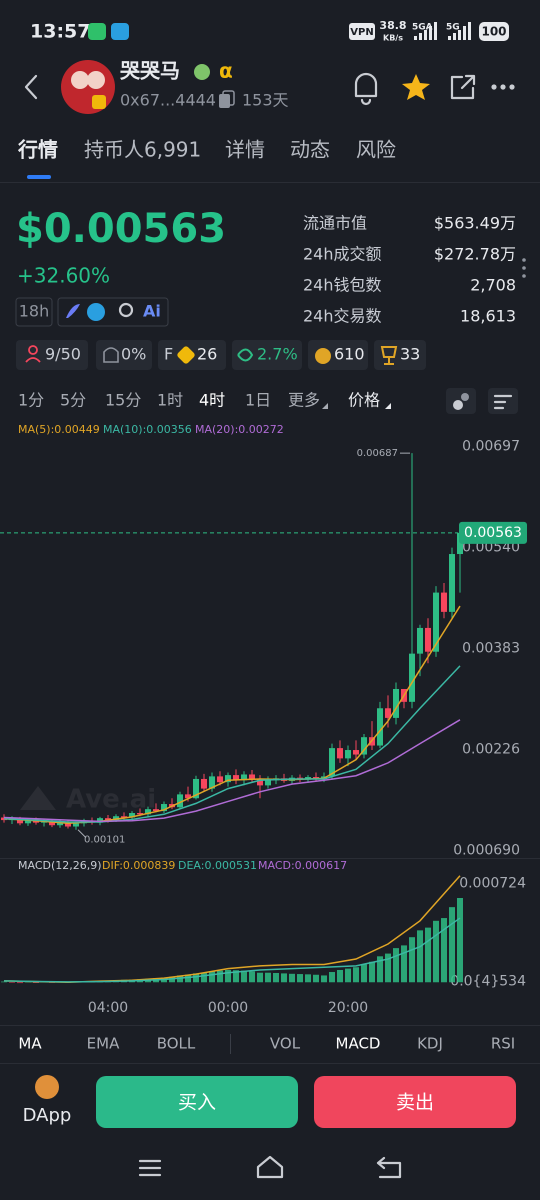 Image resolution: width=540 pixels, height=1200 pixels. What do you see at coordinates (186, 355) in the screenshot?
I see `bnb-icon` at bounding box center [186, 355].